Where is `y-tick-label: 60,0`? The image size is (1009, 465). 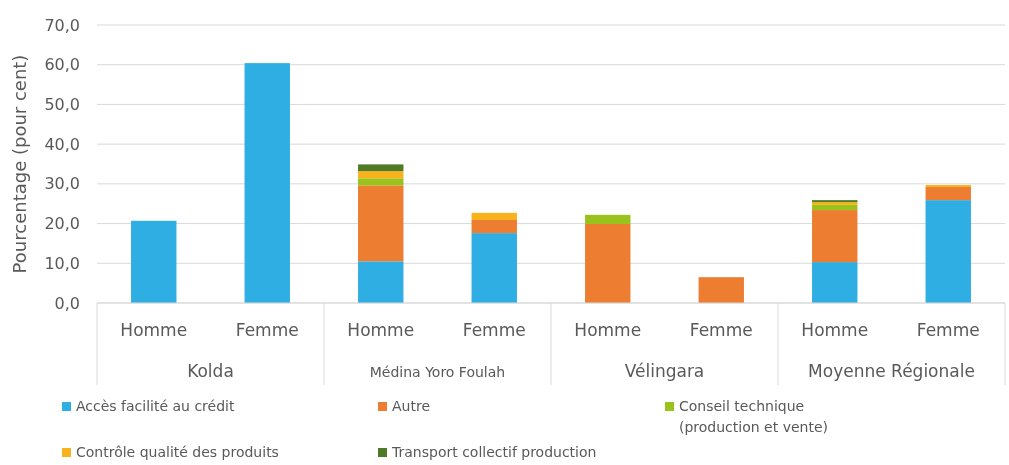
y-tick-label: 60,0 is located at coordinates (62, 65).